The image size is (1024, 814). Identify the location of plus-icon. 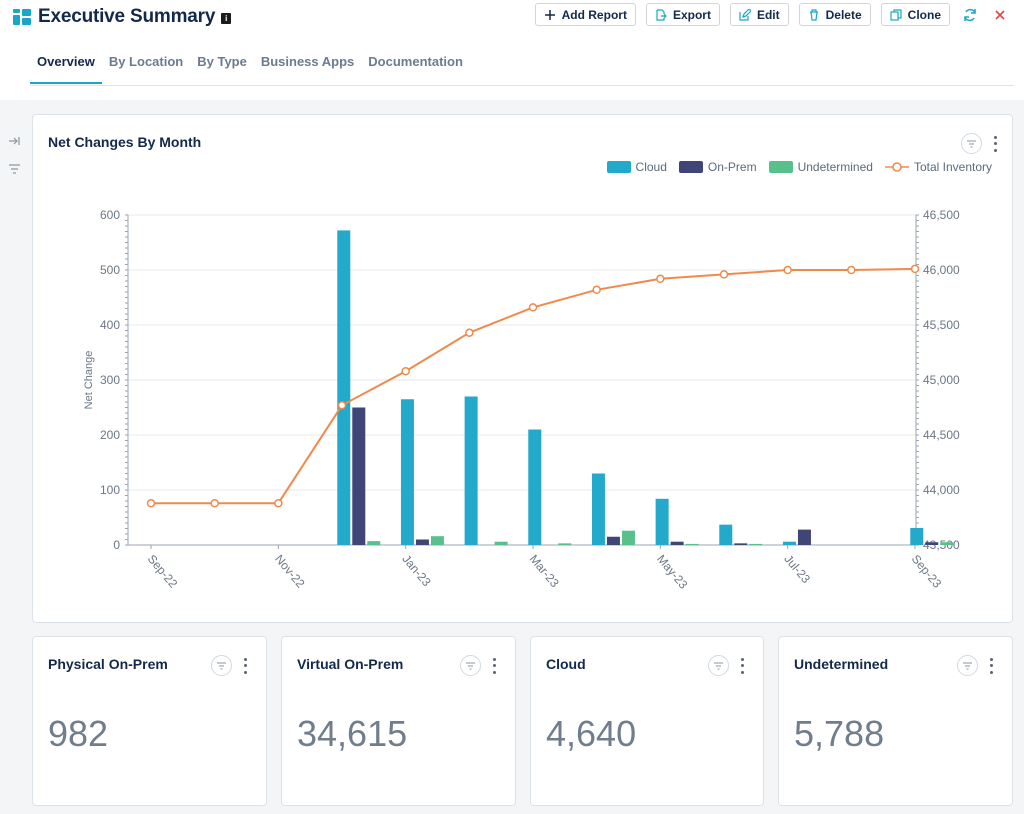
(549, 14).